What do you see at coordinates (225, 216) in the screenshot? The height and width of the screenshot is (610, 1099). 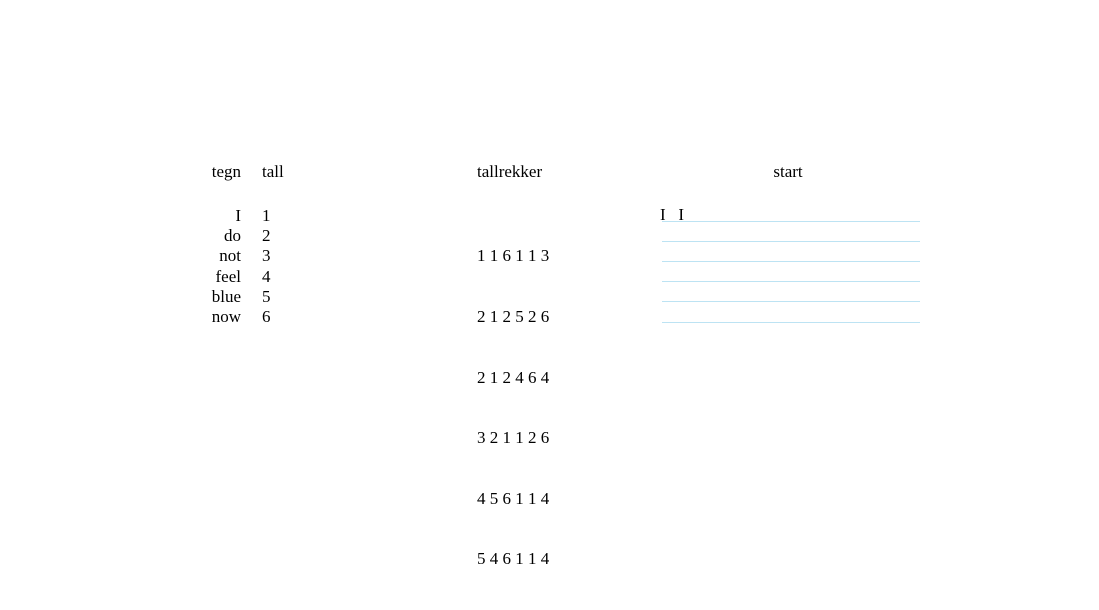 I see `sign-row: I 1` at bounding box center [225, 216].